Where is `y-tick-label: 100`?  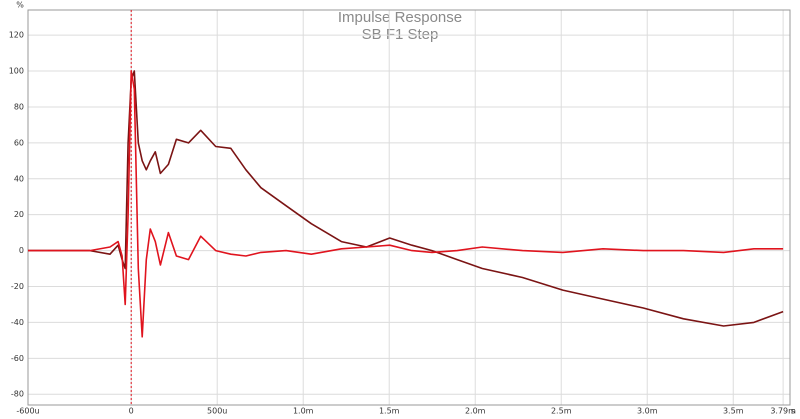 y-tick-label: 100 is located at coordinates (16, 71).